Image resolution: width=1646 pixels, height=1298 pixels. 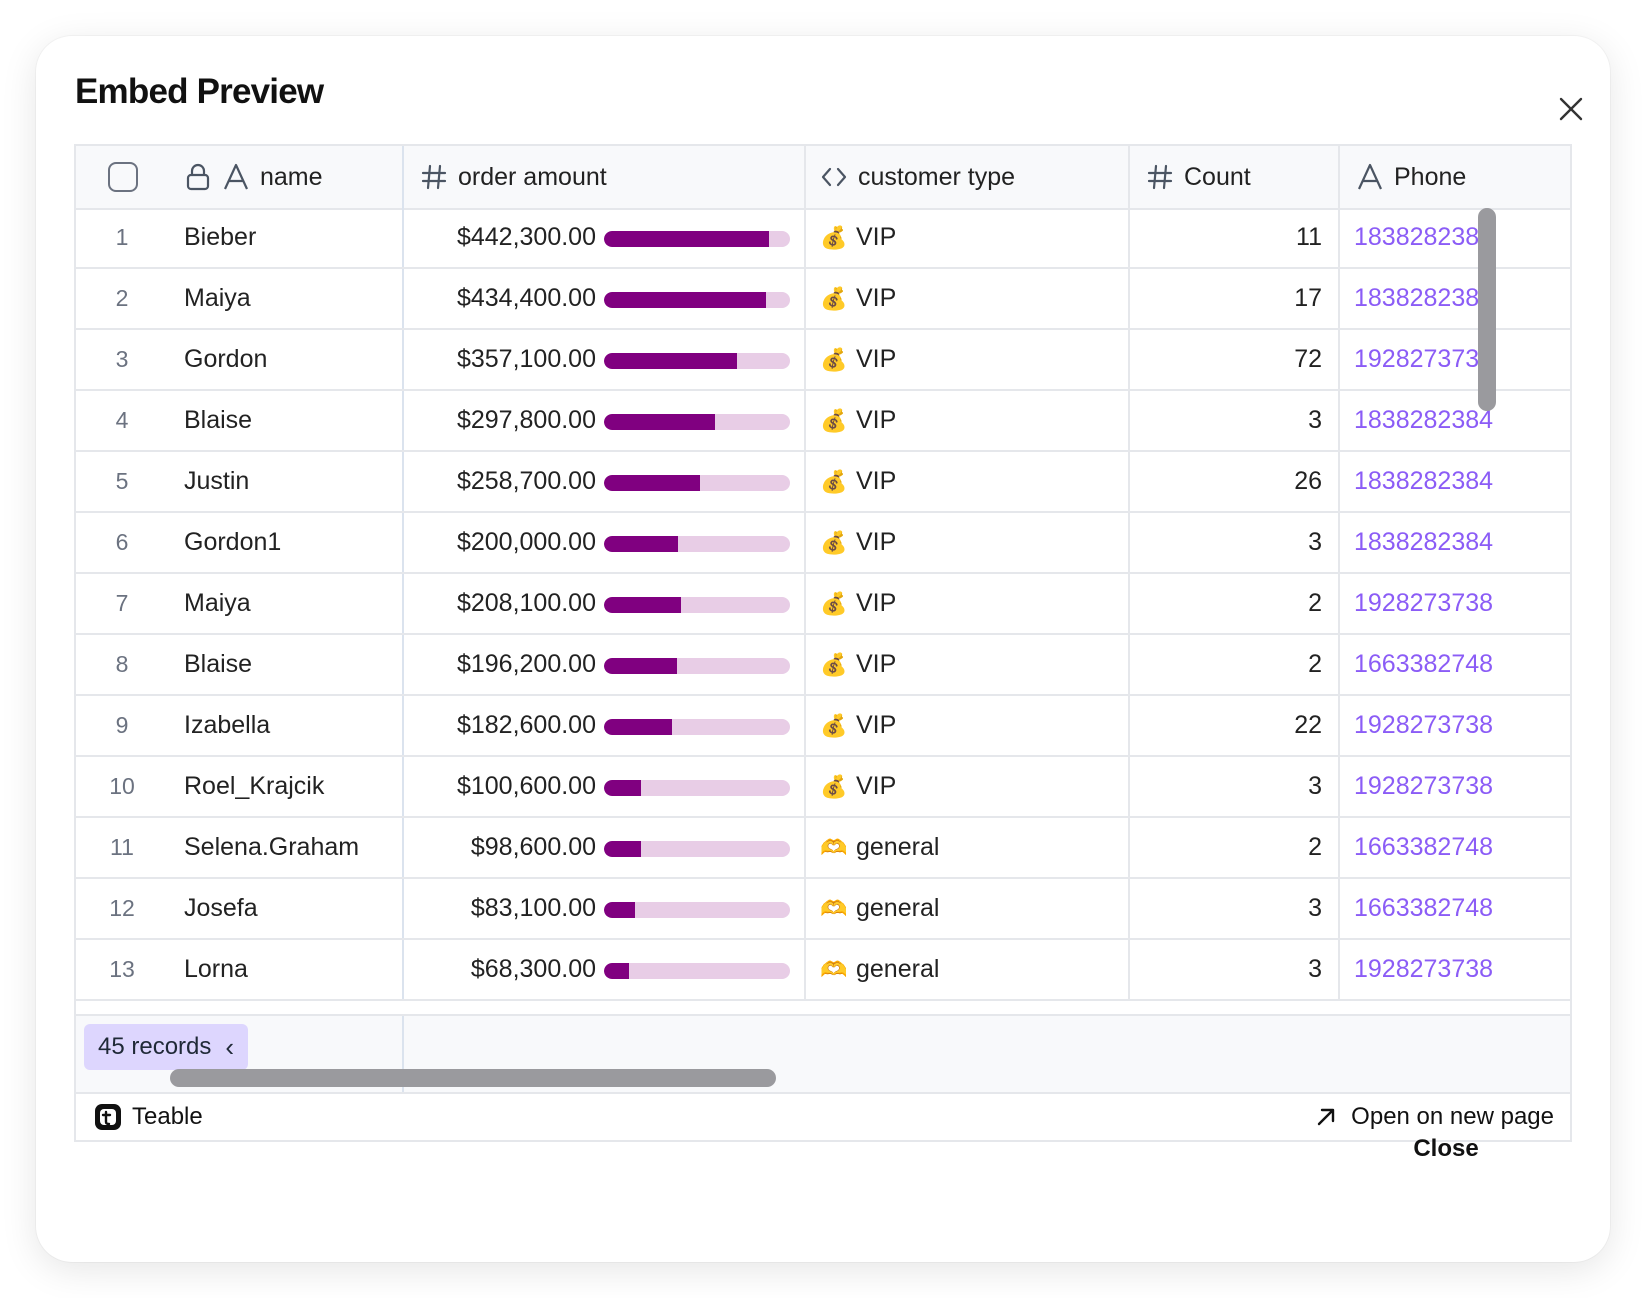 What do you see at coordinates (1160, 177) in the screenshot?
I see `number-icon` at bounding box center [1160, 177].